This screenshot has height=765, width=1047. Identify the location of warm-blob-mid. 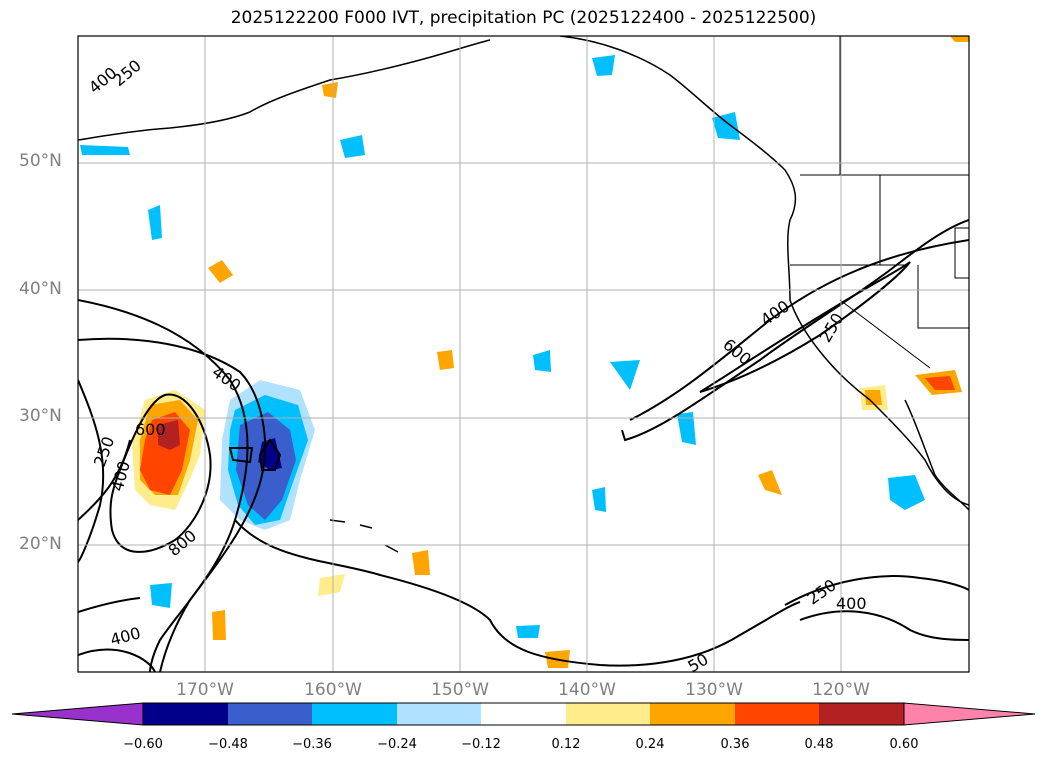
(445, 360).